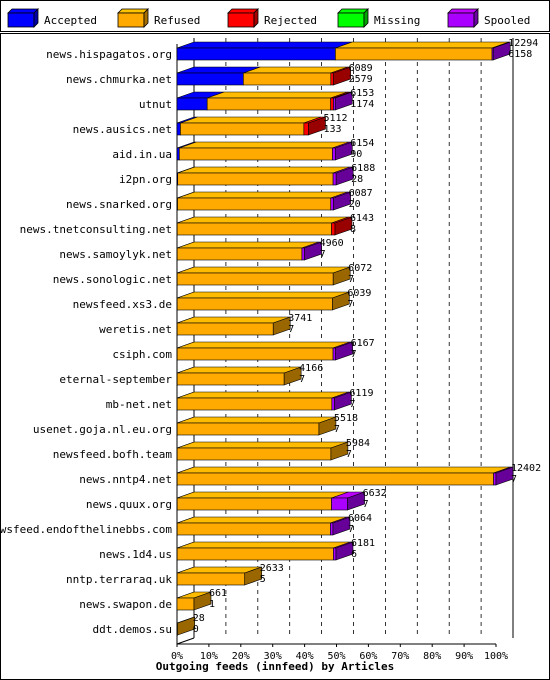 The height and width of the screenshot is (680, 550). Describe the element at coordinates (96, 229) in the screenshot. I see `category-label: news.tnetconsulting.net` at that location.